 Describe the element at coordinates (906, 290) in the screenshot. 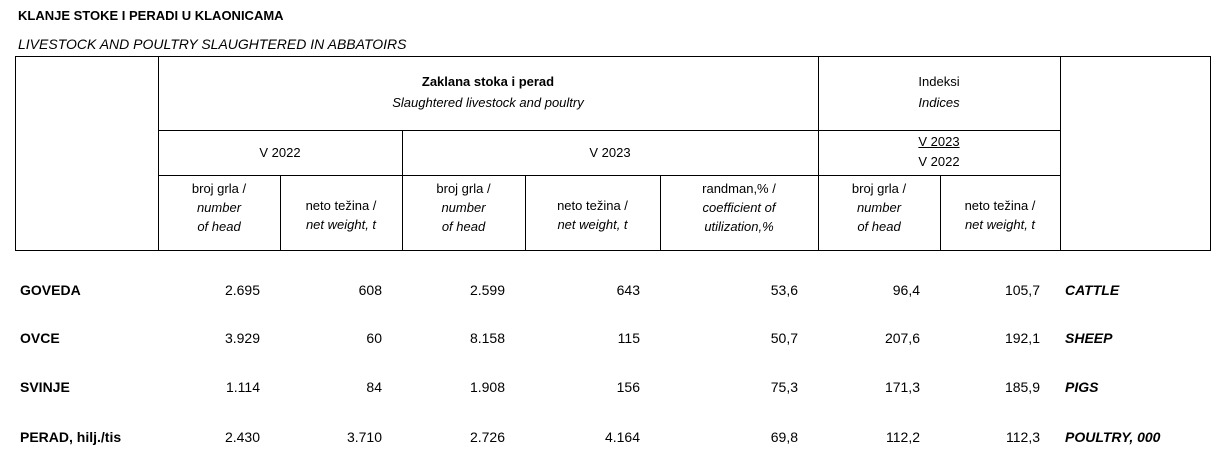

I see `cell-value: 96,4` at that location.